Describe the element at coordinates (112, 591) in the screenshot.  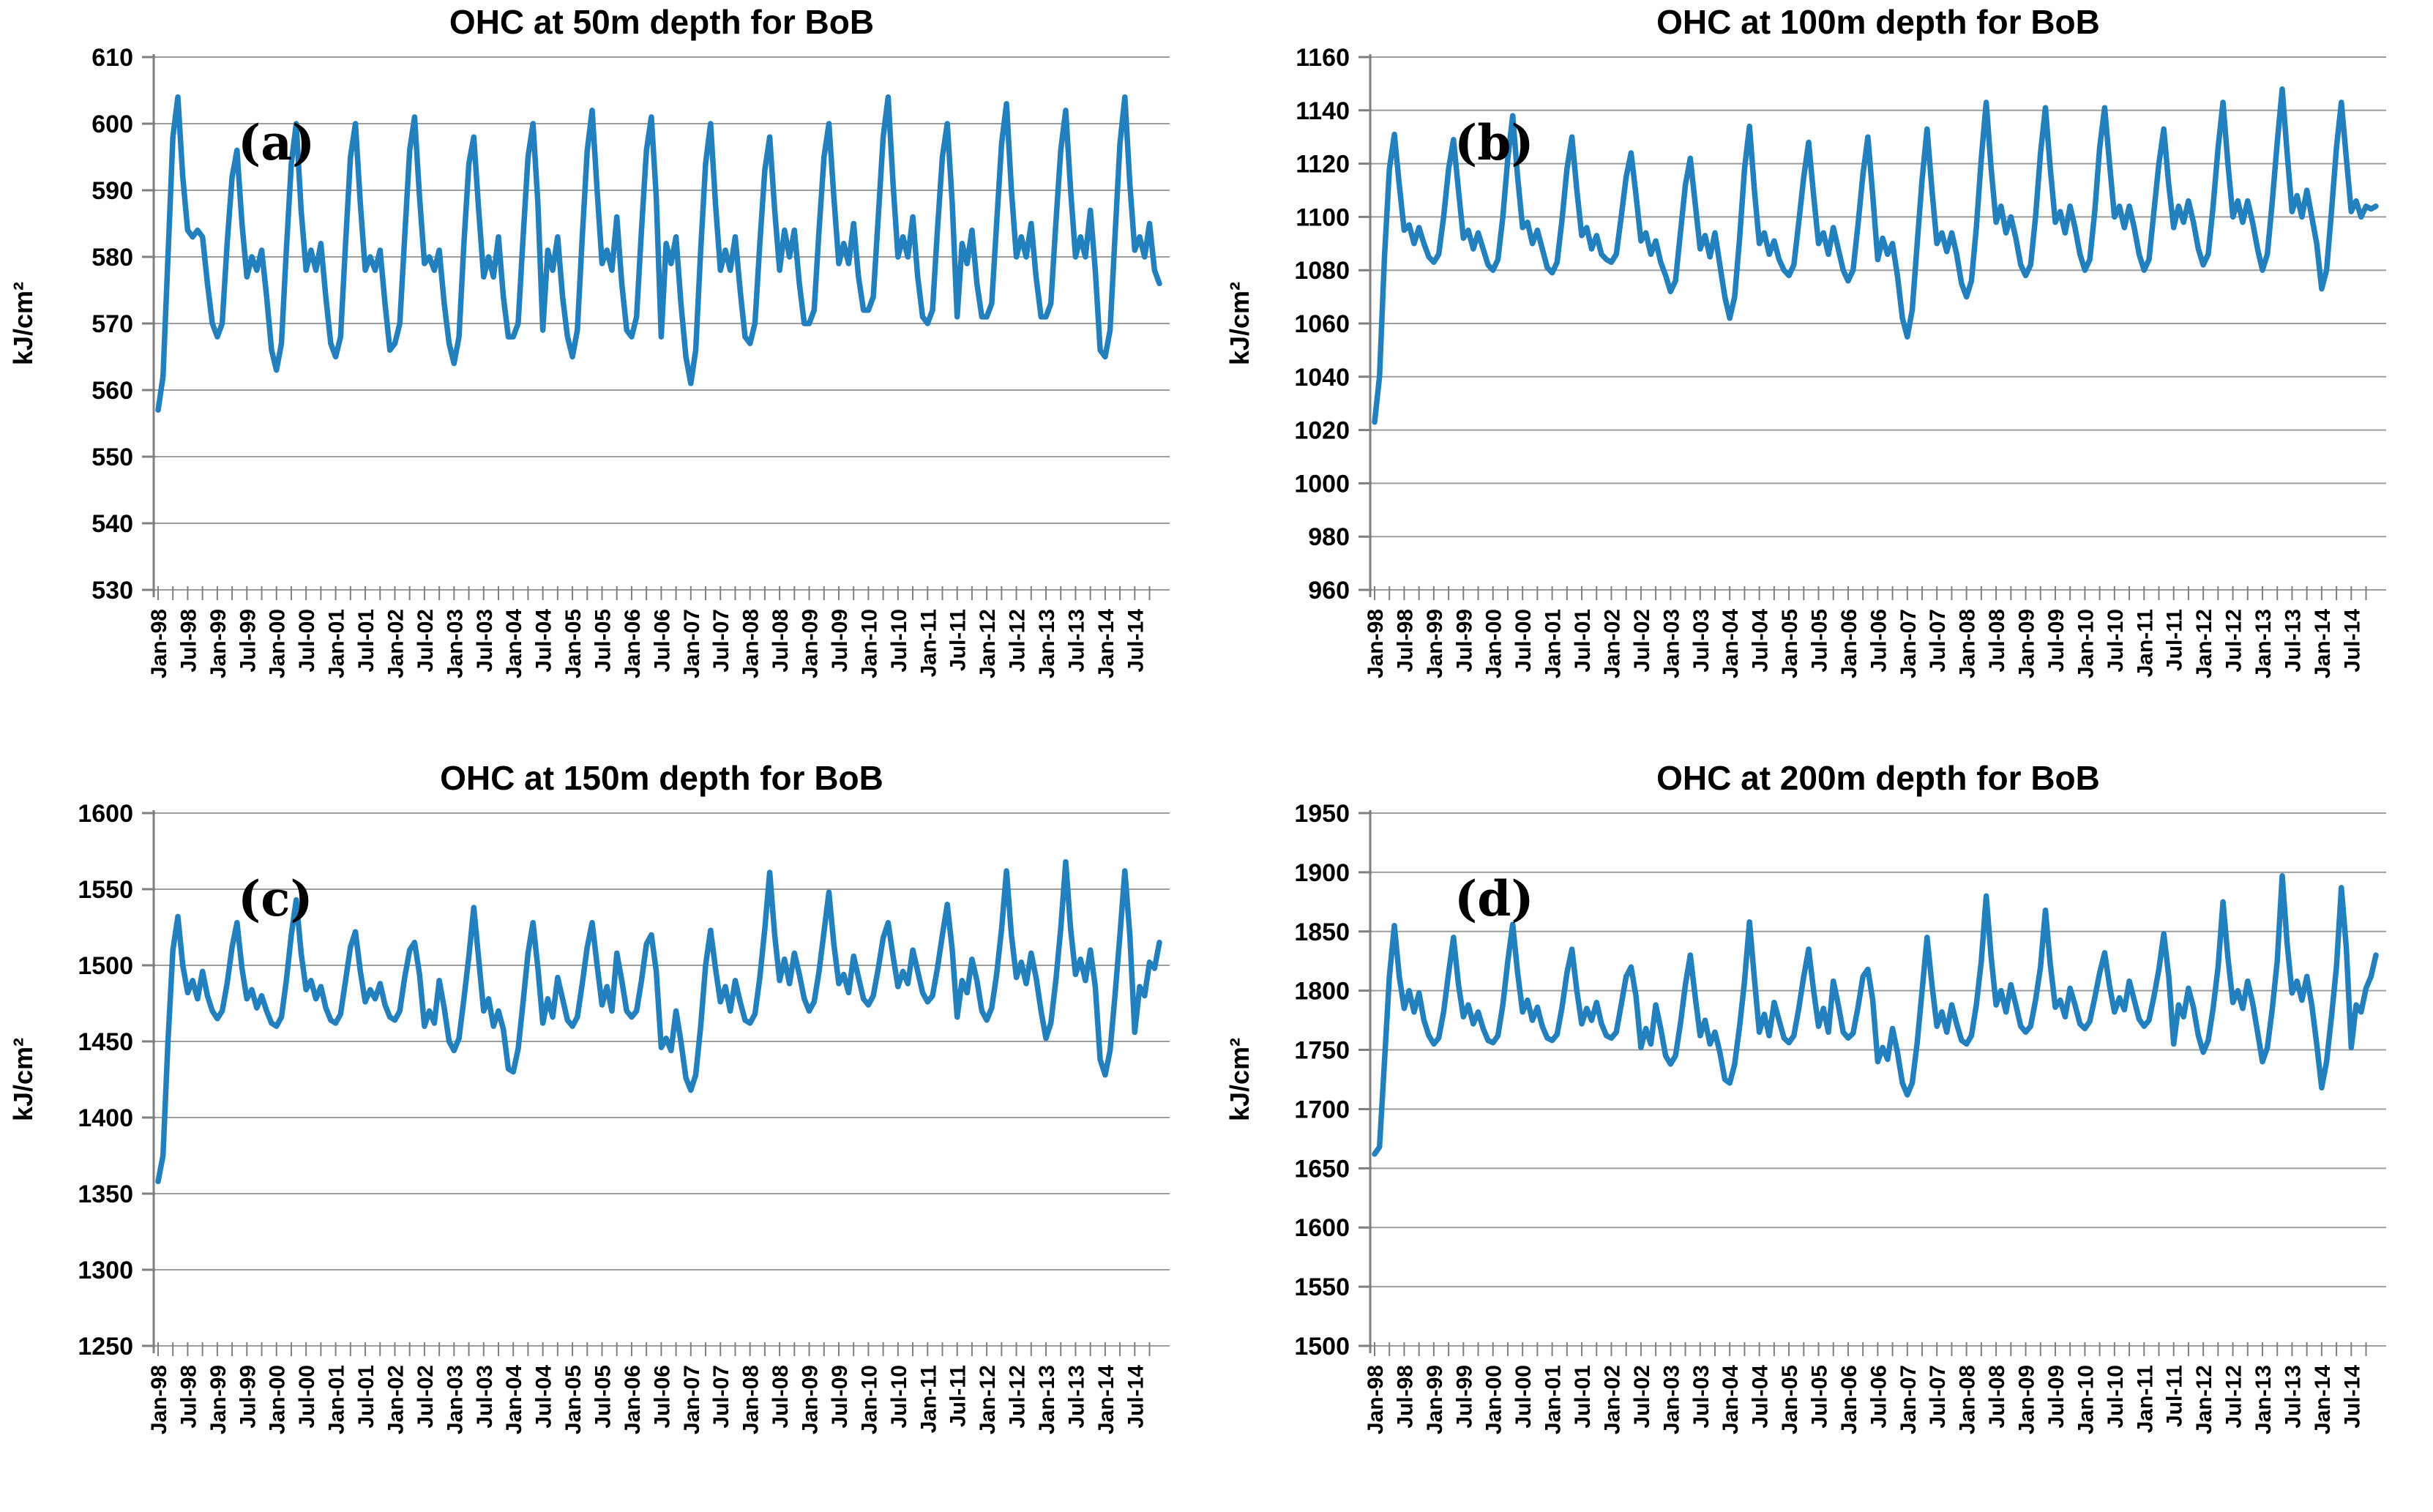
I see `y-tick-label: 530` at that location.